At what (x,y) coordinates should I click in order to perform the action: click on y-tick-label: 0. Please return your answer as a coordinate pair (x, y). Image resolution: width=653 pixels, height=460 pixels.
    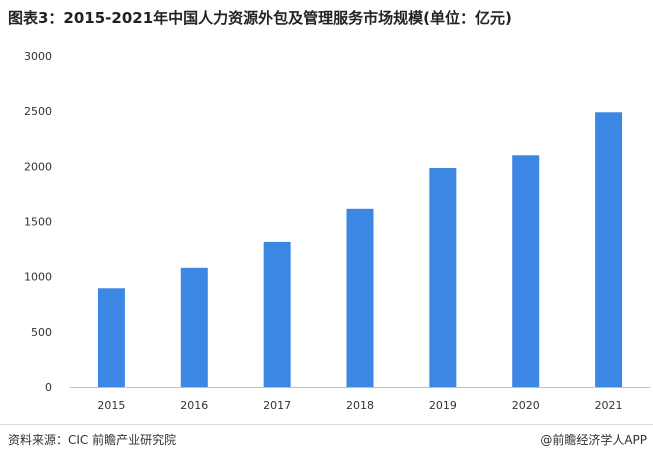
    Looking at the image, I should click on (48, 387).